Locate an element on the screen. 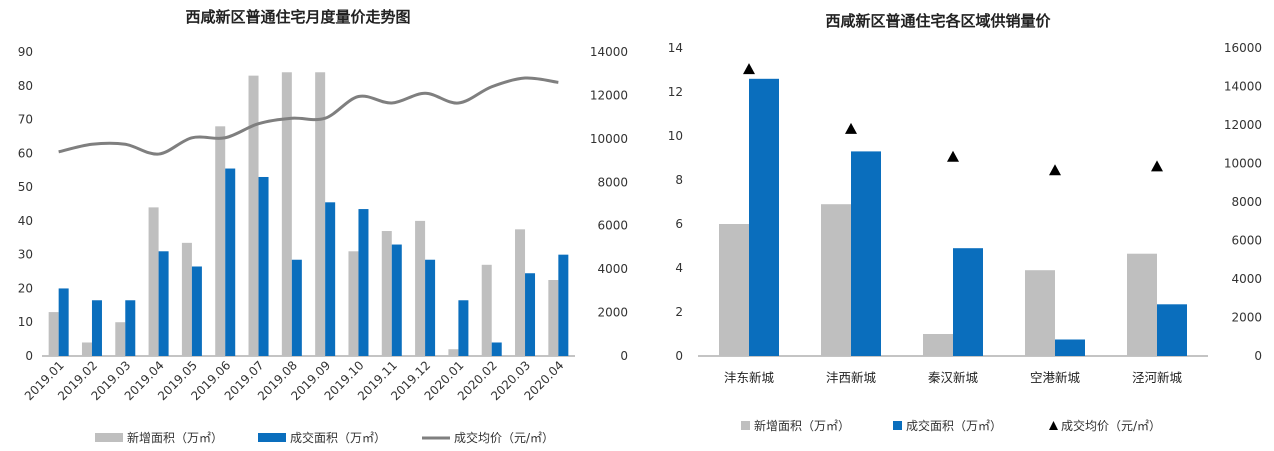 The width and height of the screenshot is (1274, 451). chart2-ytick-right-7: 14000 is located at coordinates (1243, 87).